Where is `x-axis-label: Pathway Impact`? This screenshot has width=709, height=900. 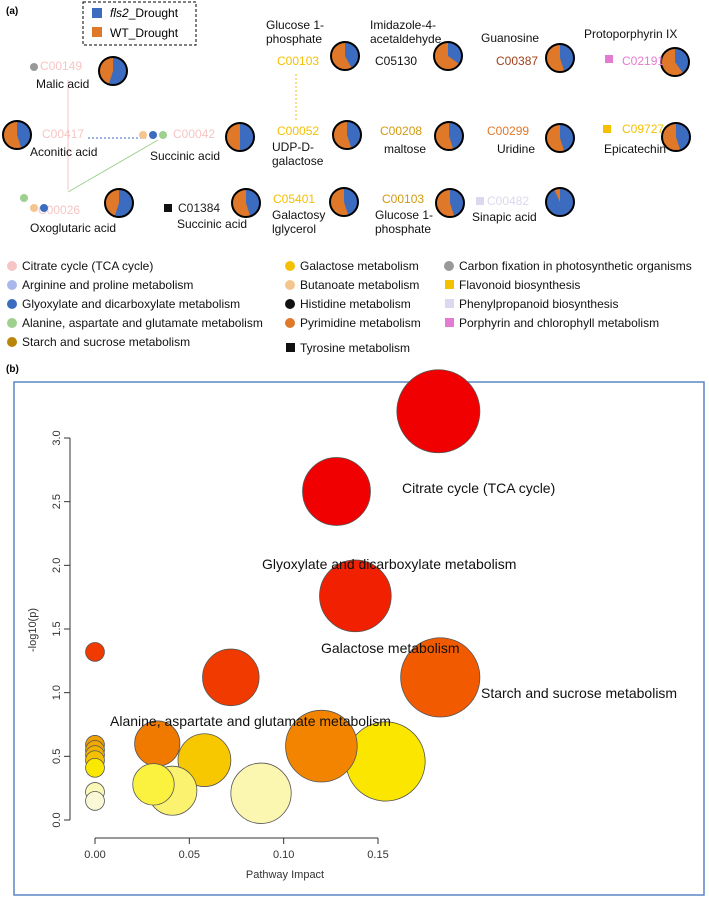
x-axis-label: Pathway Impact is located at coordinates (285, 875).